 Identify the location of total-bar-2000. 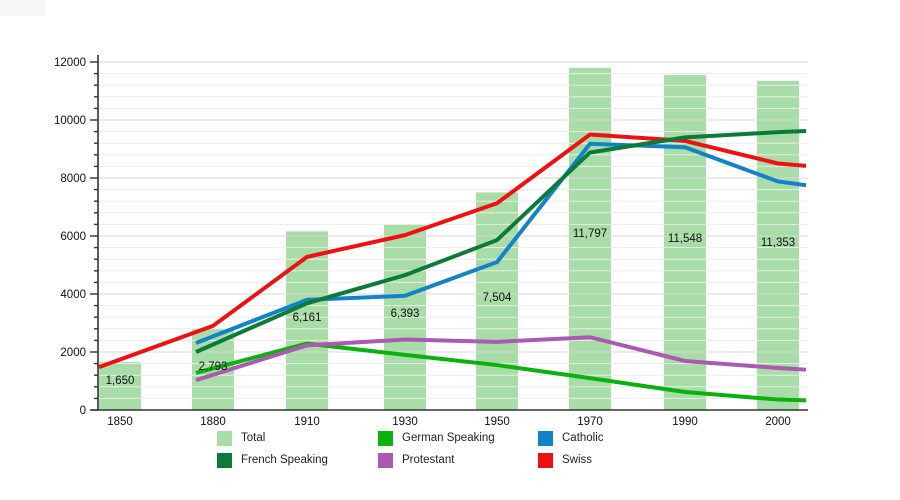
(778, 245).